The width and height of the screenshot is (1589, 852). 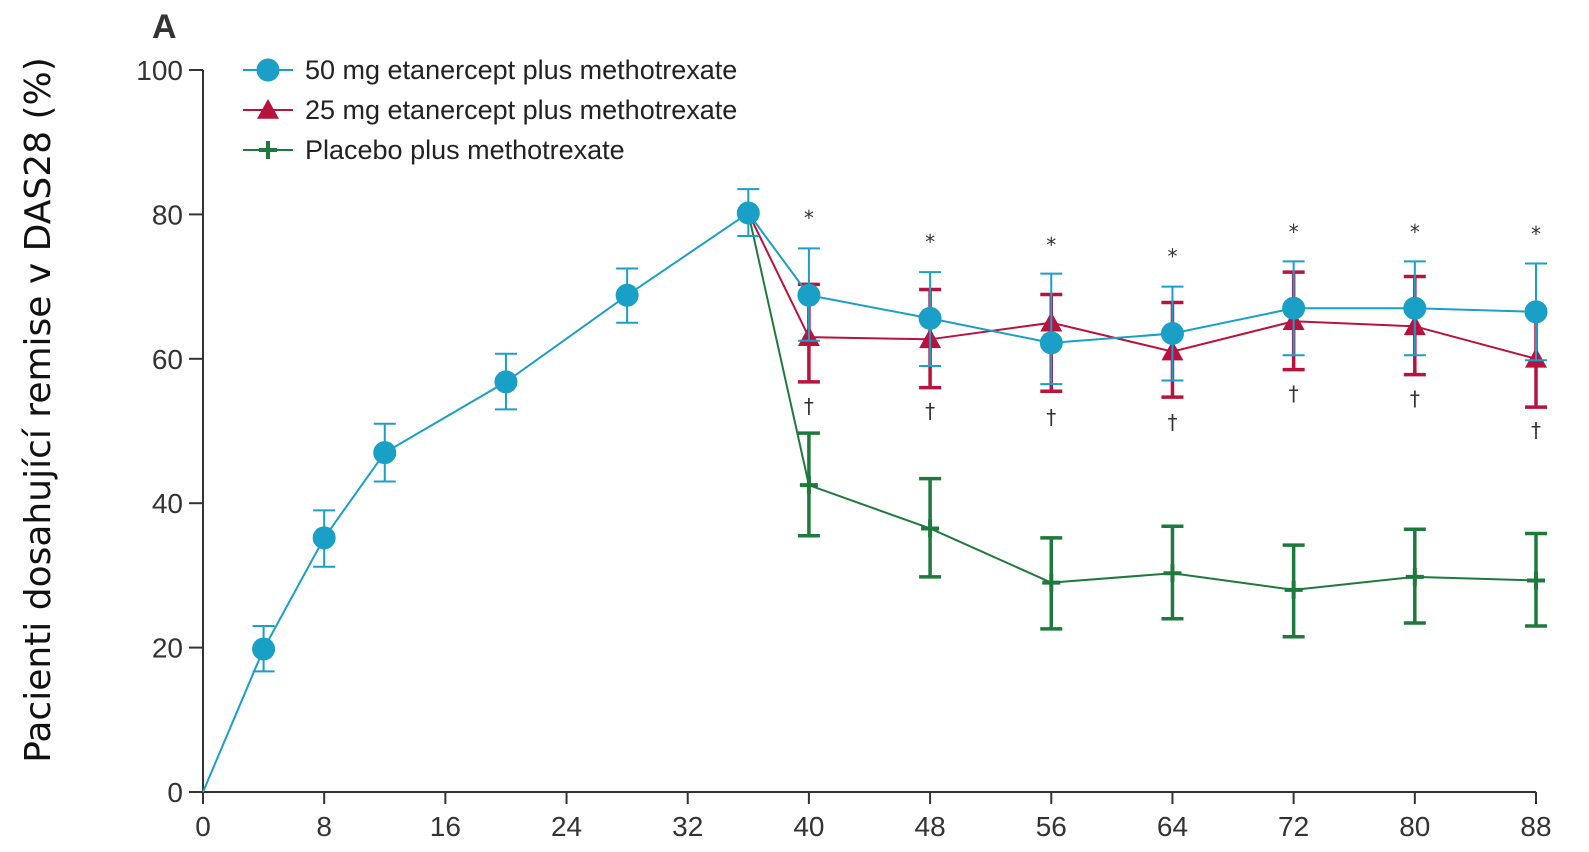 I want to click on y-tick-label: 40, so click(x=167, y=503).